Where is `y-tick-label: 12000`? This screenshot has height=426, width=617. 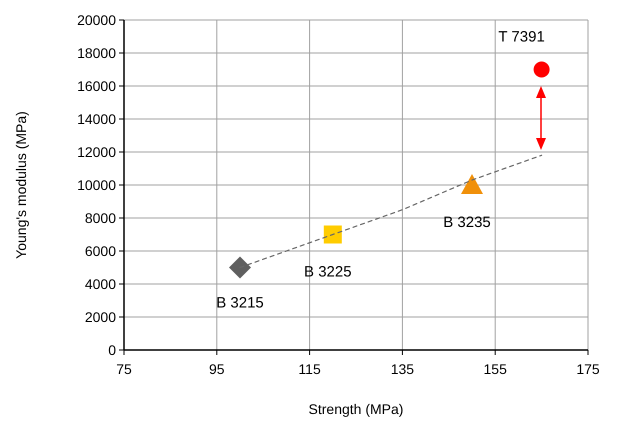 y-tick-label: 12000 is located at coordinates (96, 152).